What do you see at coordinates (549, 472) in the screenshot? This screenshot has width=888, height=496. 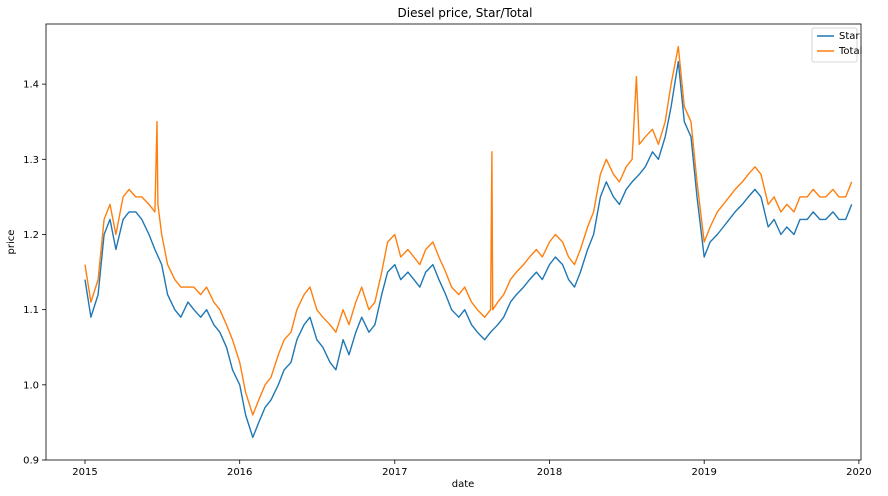 I see `x-tick-label: 2018` at bounding box center [549, 472].